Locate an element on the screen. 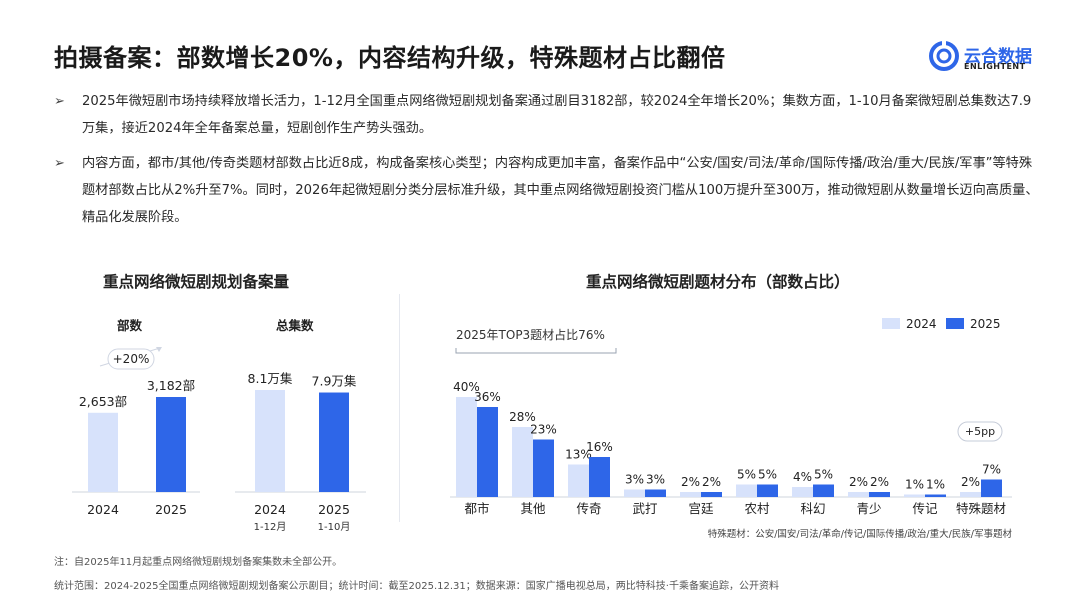  data-label: 2,653部 is located at coordinates (103, 401).